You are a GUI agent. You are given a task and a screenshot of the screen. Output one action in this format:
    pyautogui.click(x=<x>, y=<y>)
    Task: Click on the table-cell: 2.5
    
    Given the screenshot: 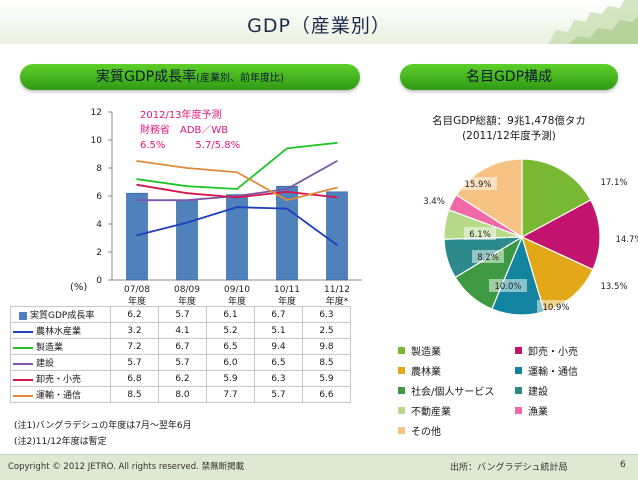 What is the action you would take?
    pyautogui.click(x=326, y=330)
    